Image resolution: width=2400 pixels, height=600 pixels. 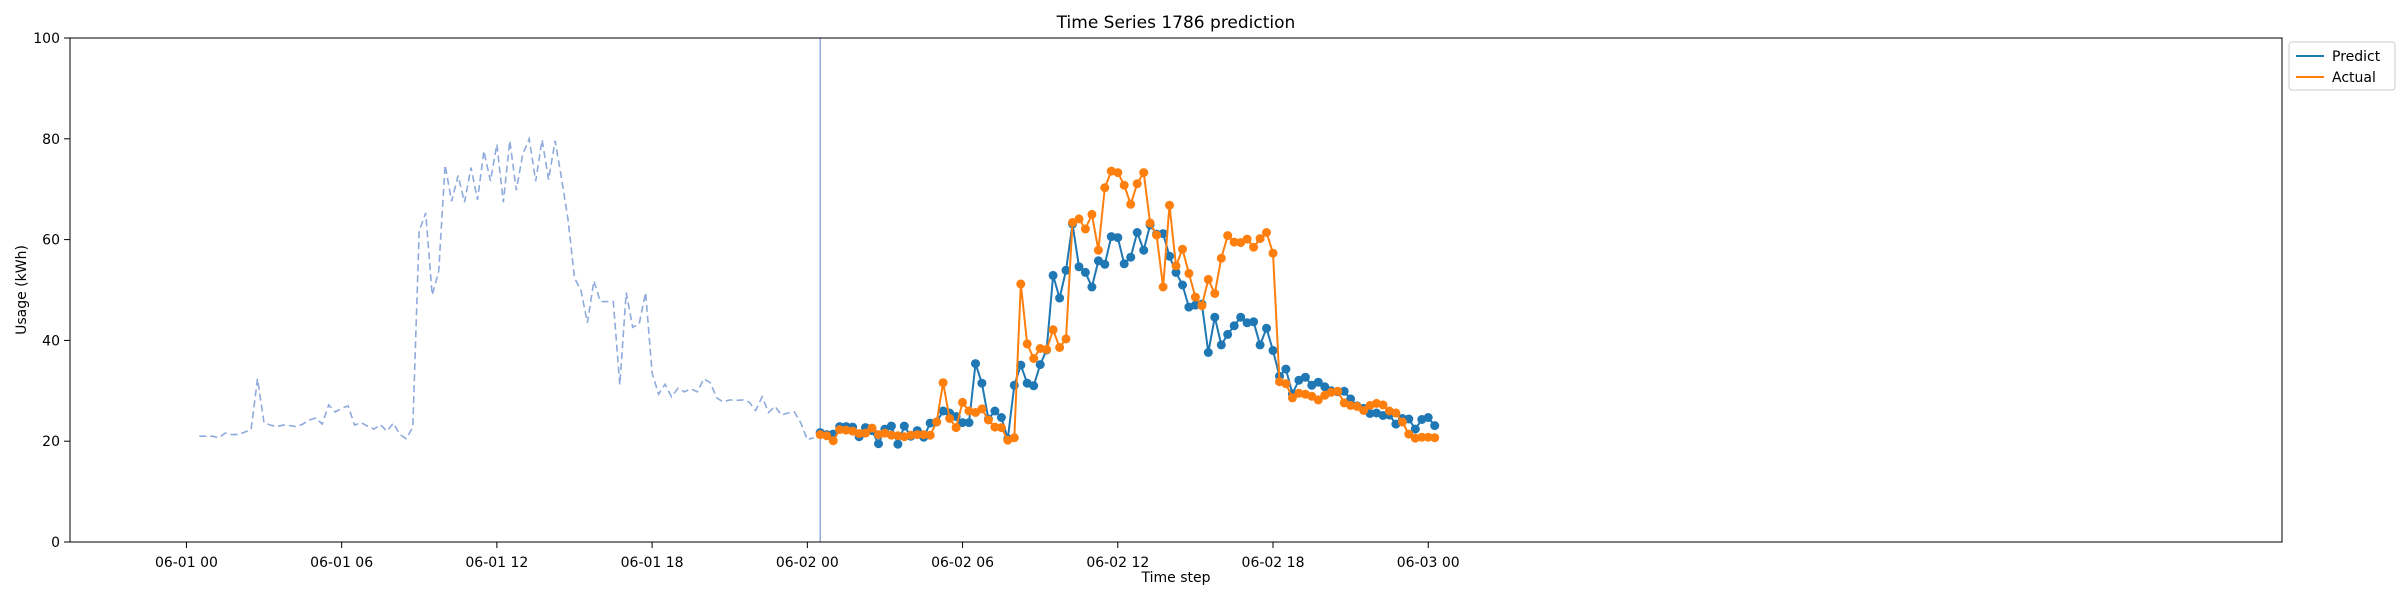 I want to click on y-tick-label: 60, so click(x=51, y=241).